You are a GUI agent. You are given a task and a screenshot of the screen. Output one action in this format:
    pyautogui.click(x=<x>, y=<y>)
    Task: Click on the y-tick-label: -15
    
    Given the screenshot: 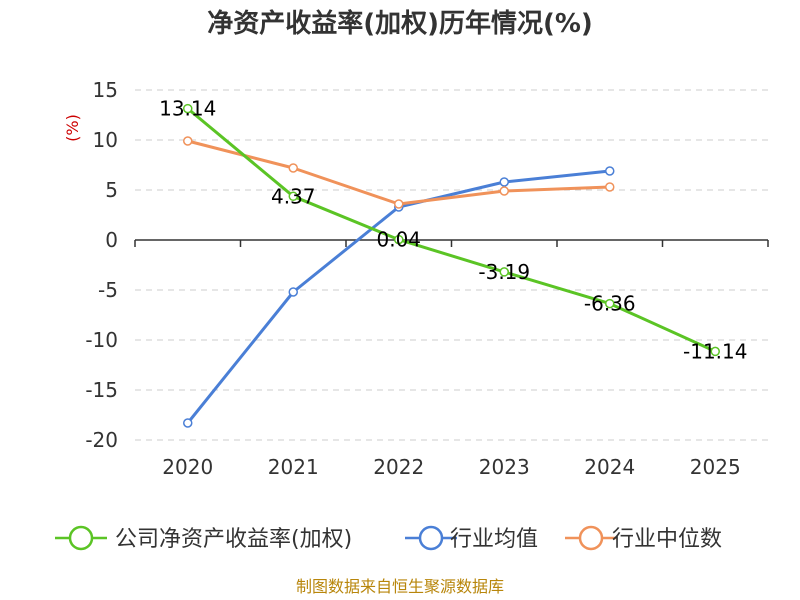 What is the action you would take?
    pyautogui.click(x=101, y=390)
    